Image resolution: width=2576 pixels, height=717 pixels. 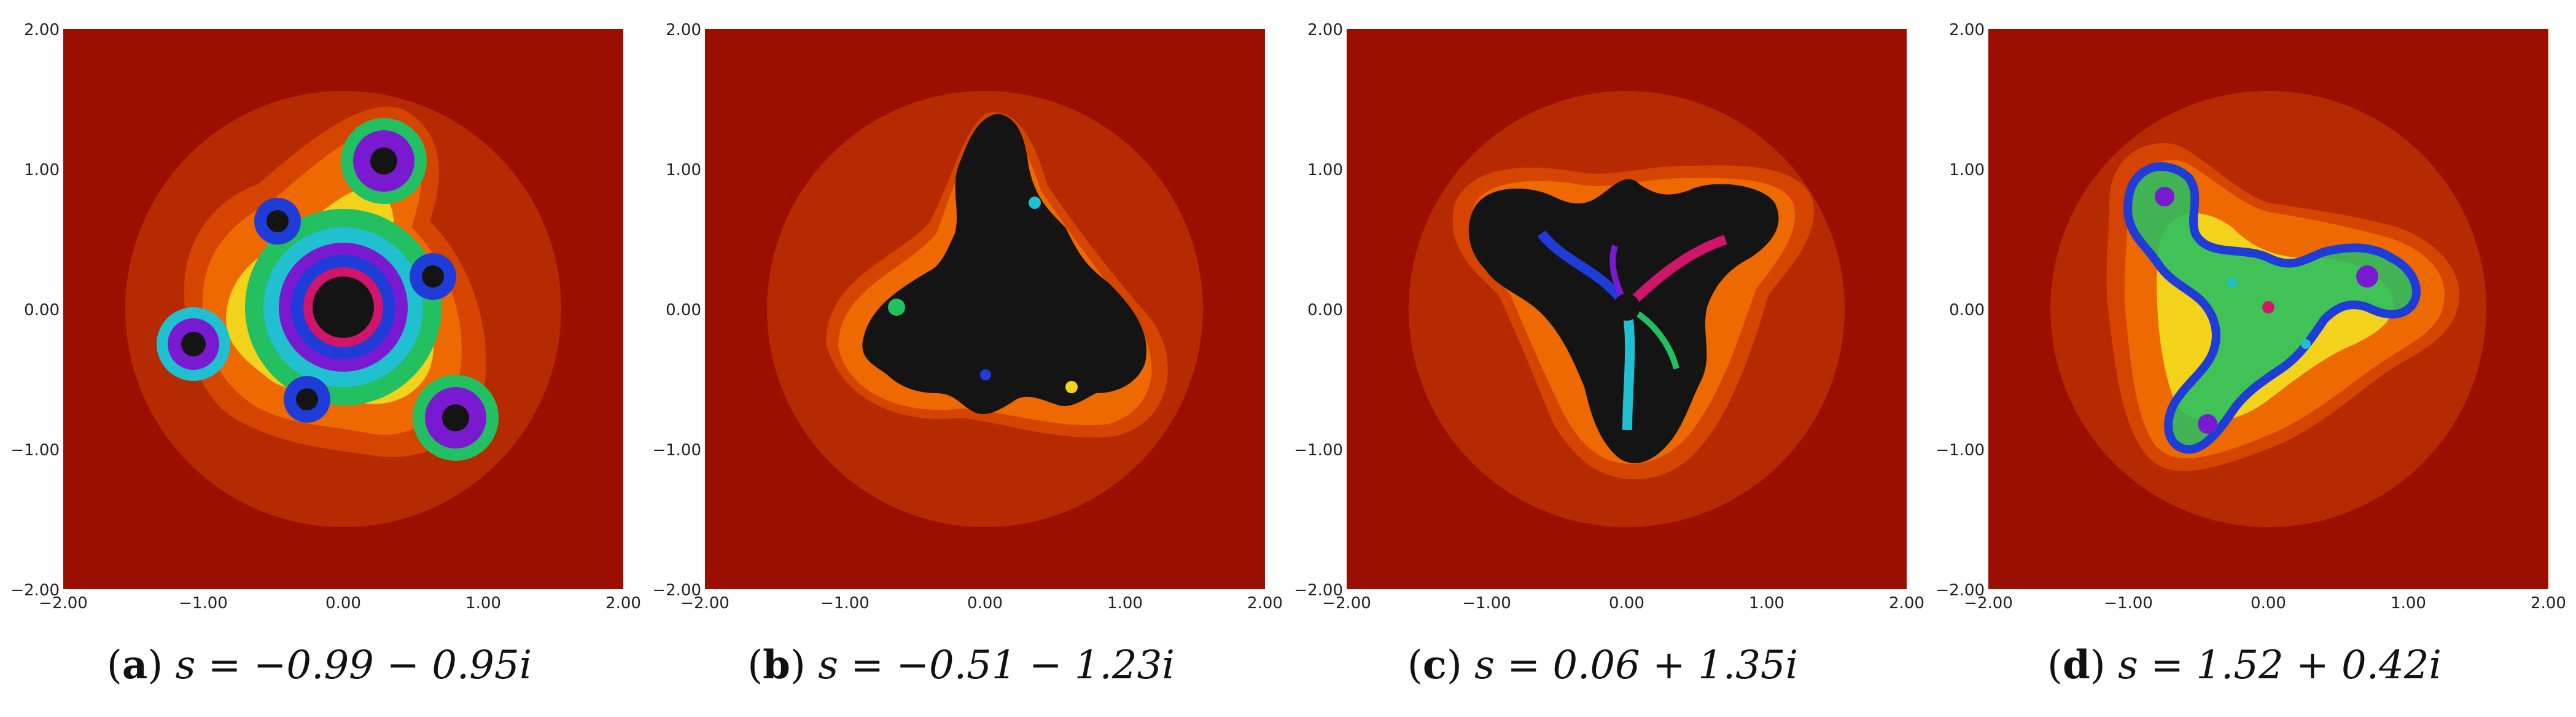 What do you see at coordinates (1004, 264) in the screenshot?
I see `fractal-b` at bounding box center [1004, 264].